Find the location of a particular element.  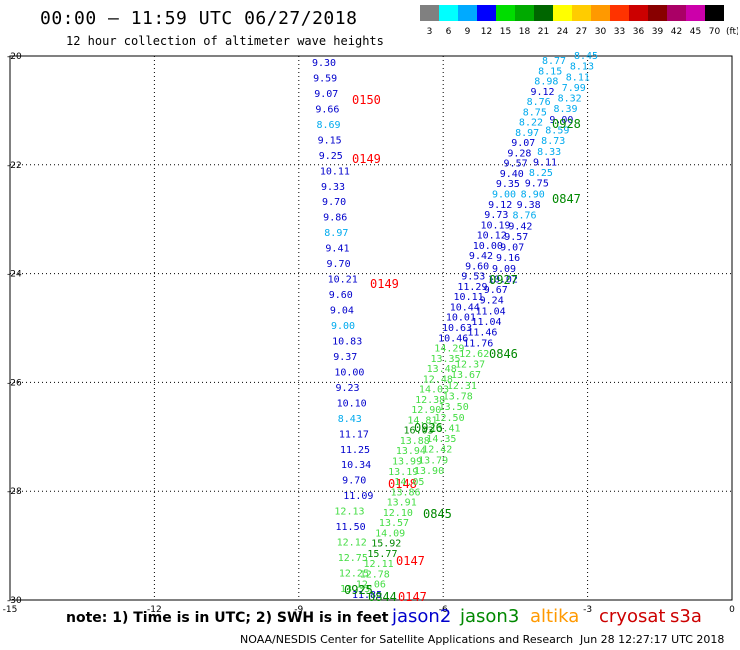

swh-value: 12.12 is located at coordinates (352, 543).